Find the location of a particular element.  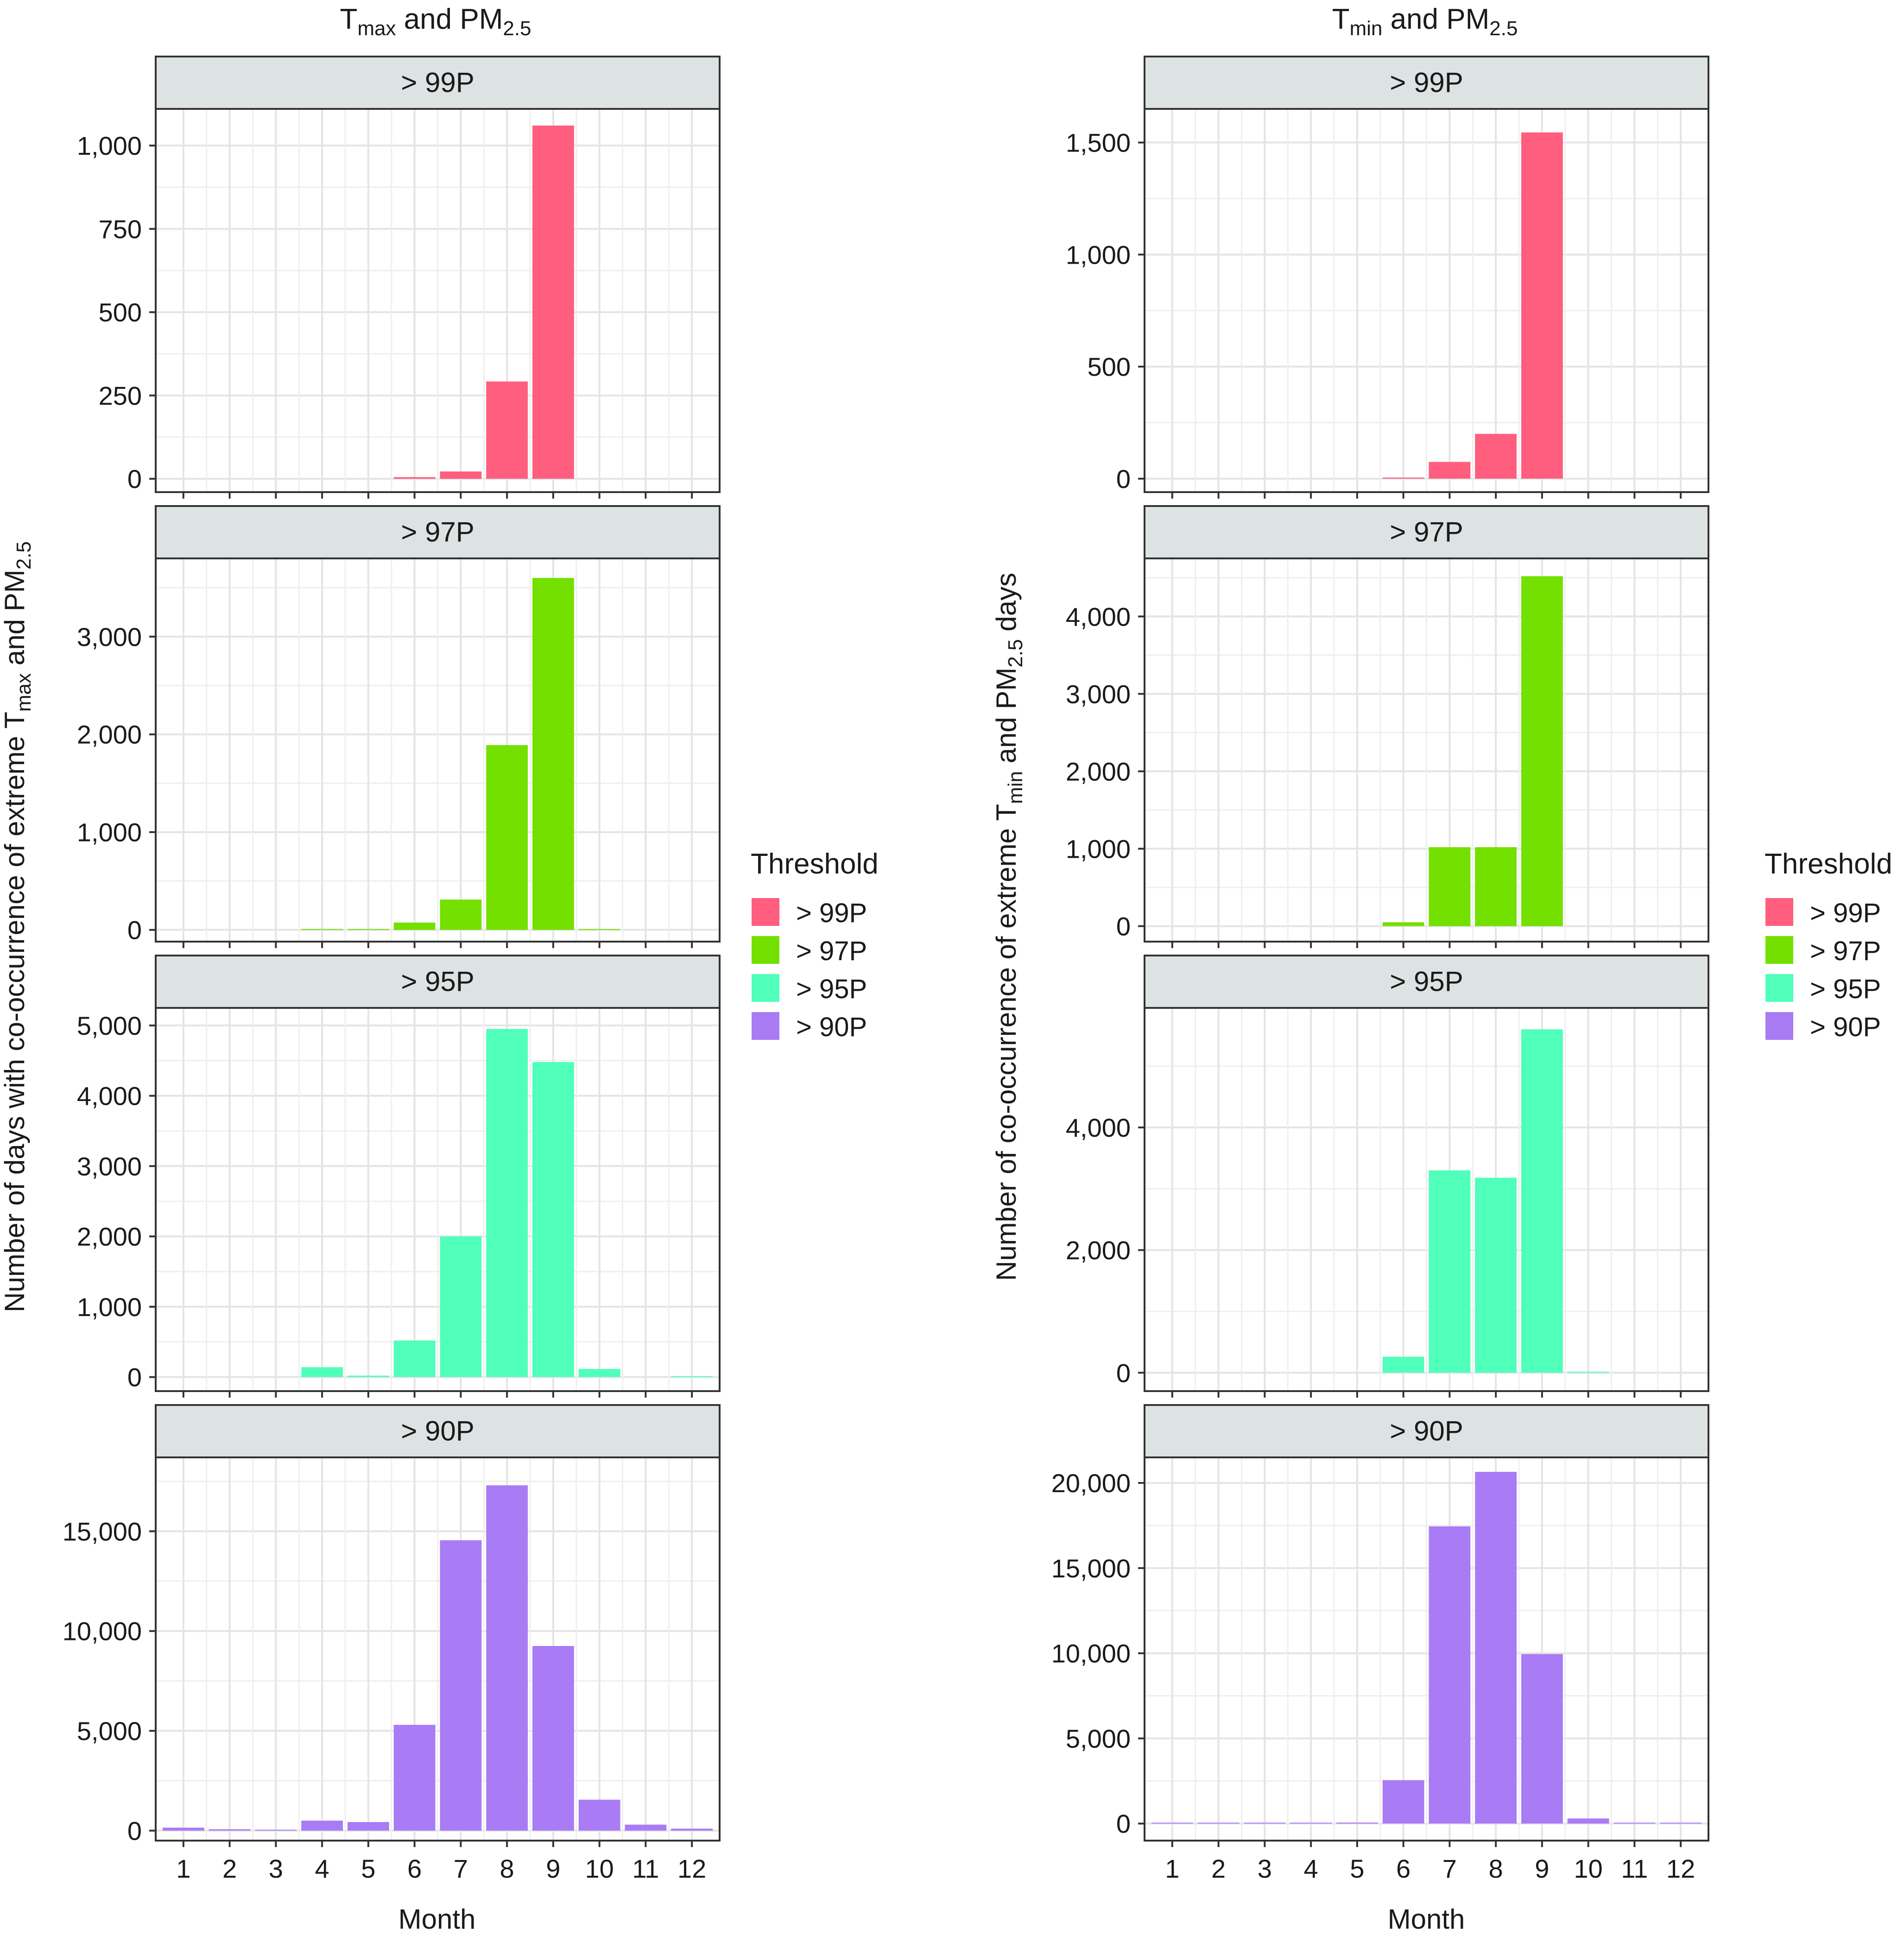

y-tick-label: 250 is located at coordinates (121, 395).